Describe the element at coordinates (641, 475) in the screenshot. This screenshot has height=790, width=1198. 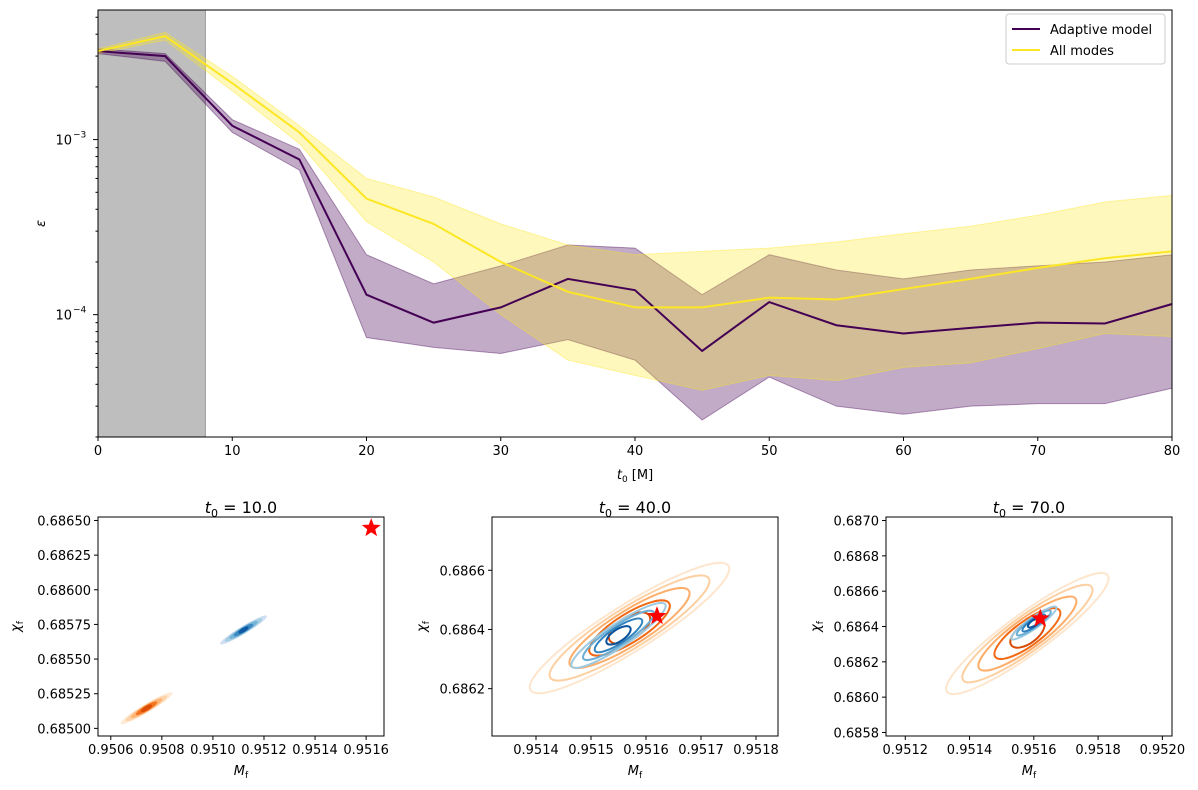
I see `x-label-unit: [M]` at that location.